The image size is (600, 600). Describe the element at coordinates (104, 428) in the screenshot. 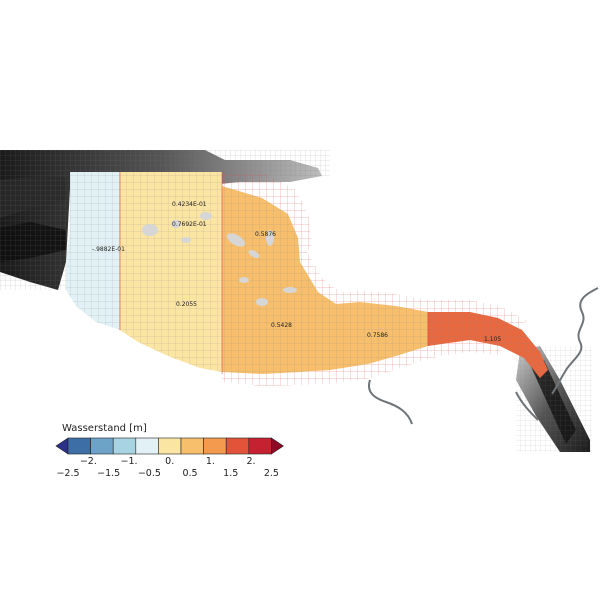

I see `colorbar-title: Wasserstand [m]` at that location.